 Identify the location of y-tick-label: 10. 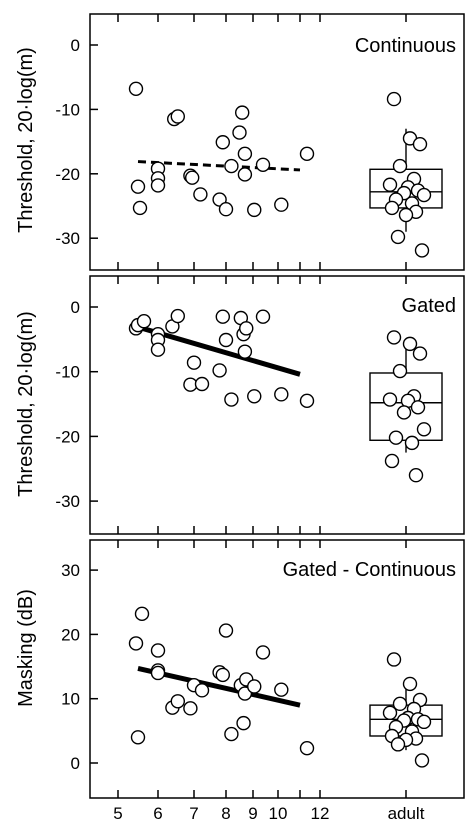
(70, 699).